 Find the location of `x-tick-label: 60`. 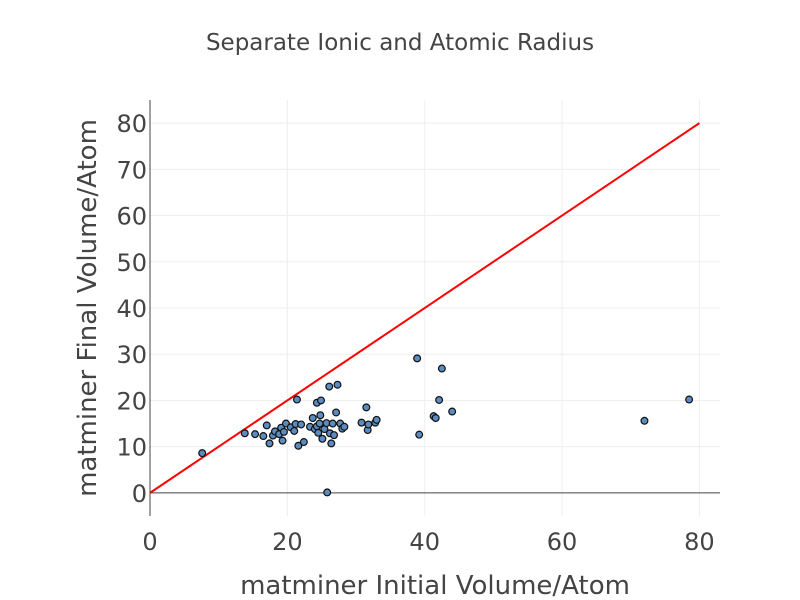

x-tick-label: 60 is located at coordinates (562, 542).